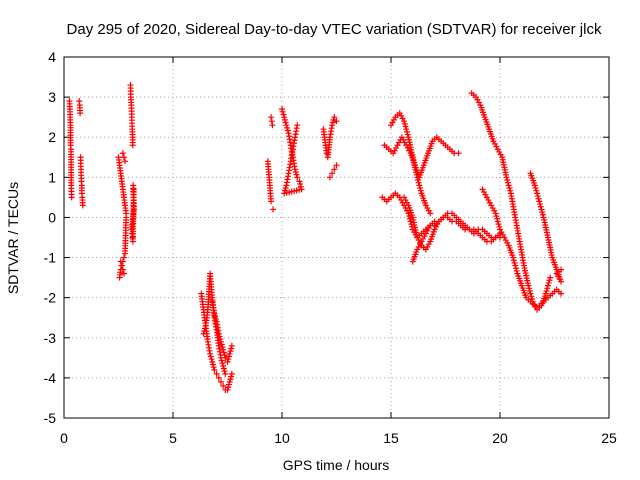  What do you see at coordinates (50, 418) in the screenshot?
I see `y-tick-label: -5` at bounding box center [50, 418].